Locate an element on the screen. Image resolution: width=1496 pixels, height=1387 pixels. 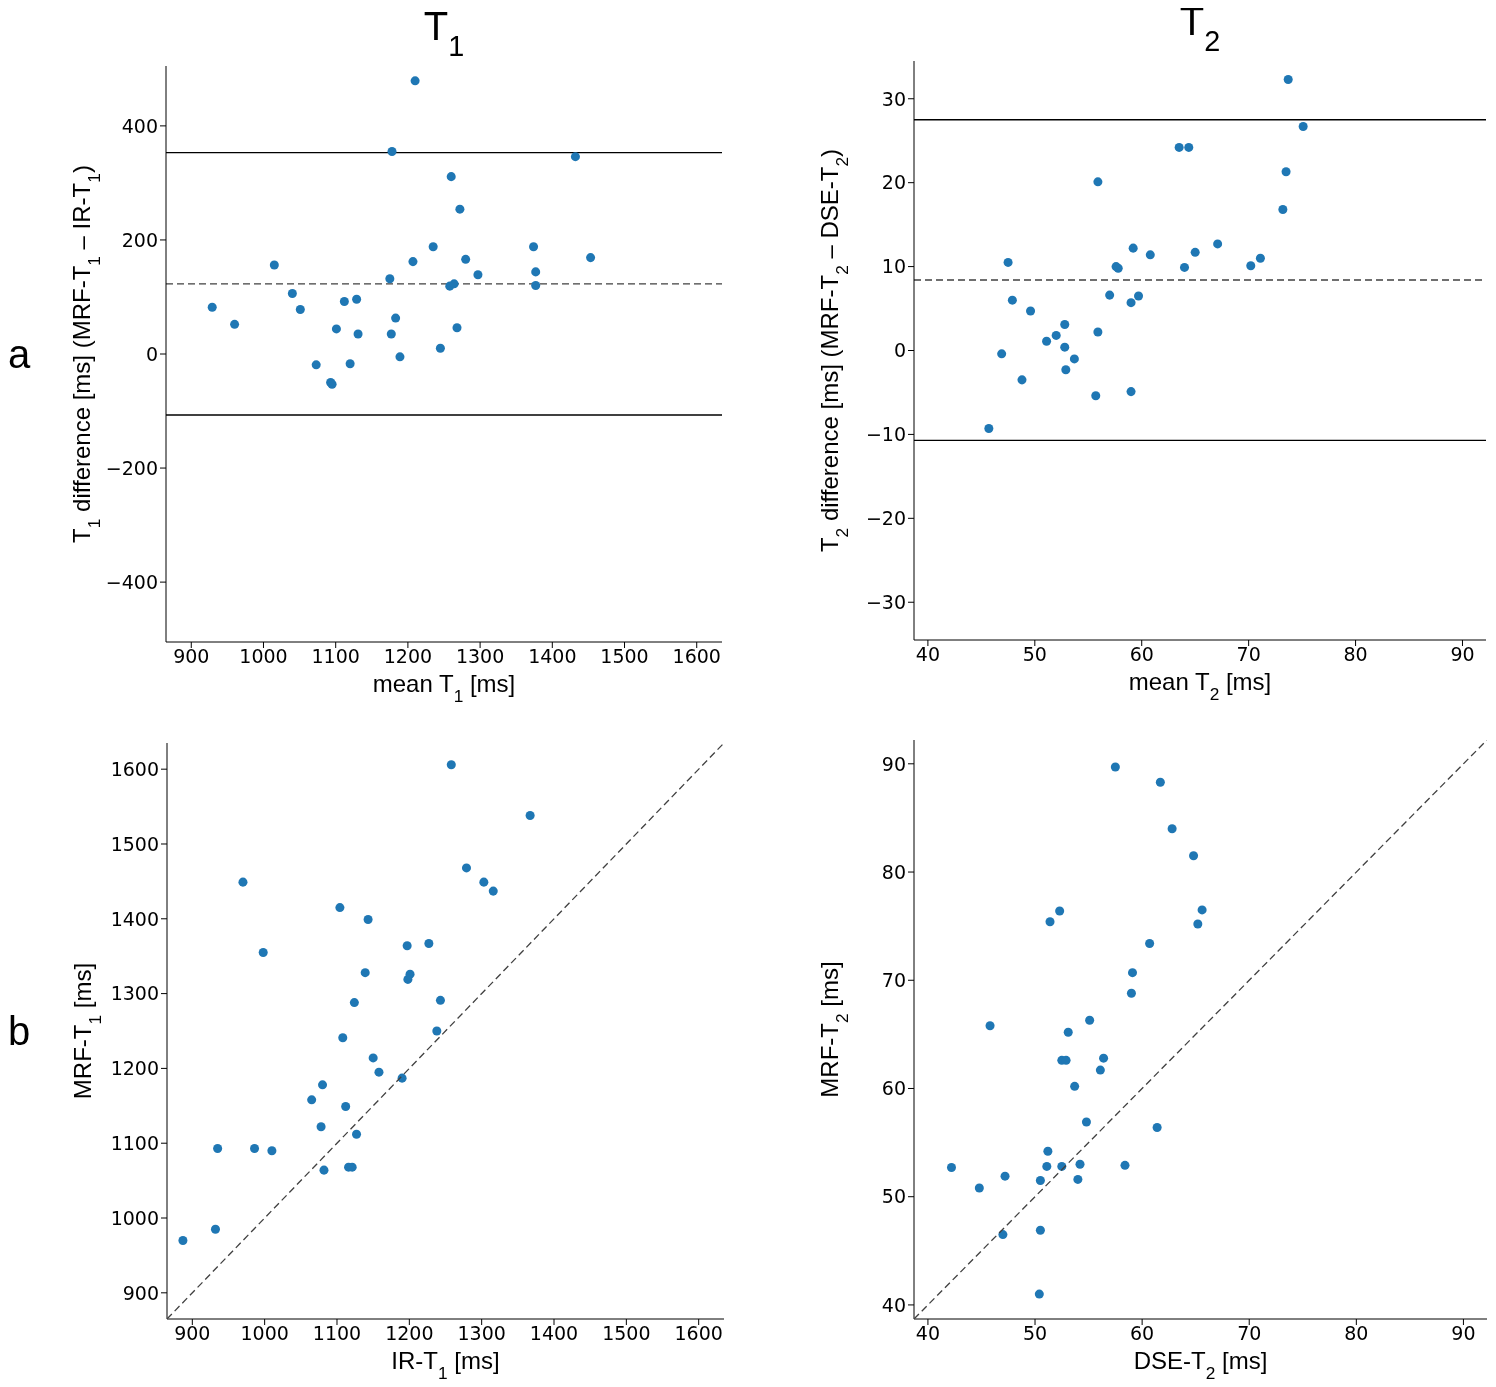
y-tick-label: 40 is located at coordinates (893, 1304).